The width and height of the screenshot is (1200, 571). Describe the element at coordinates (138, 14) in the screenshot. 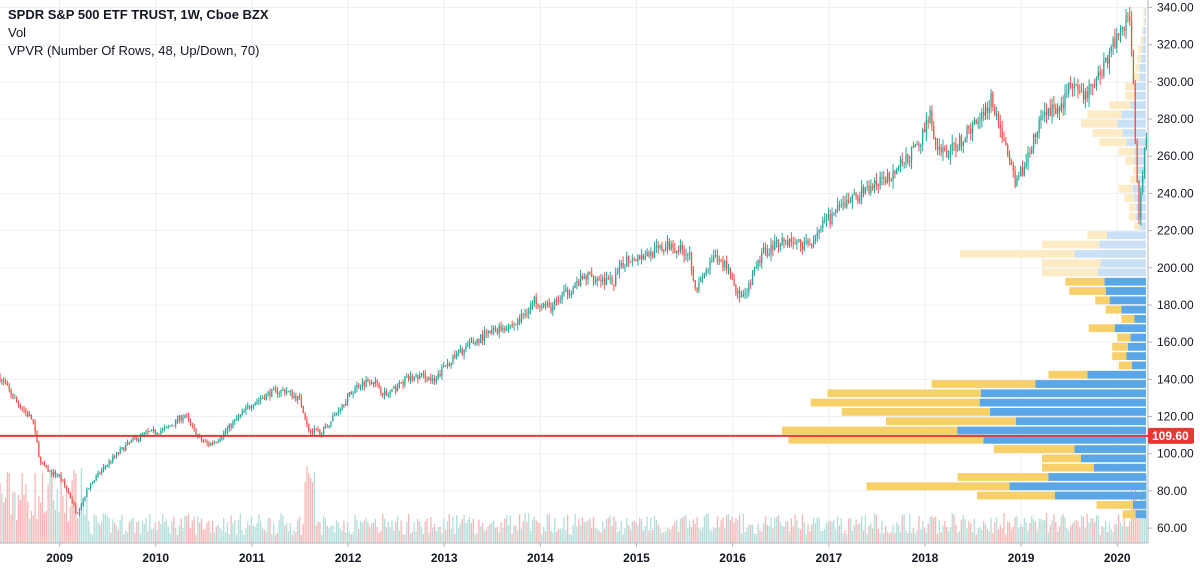

I see `symbol-title: SPDR S&P 500 ETF TRUST, 1W, Cboe BZX` at that location.